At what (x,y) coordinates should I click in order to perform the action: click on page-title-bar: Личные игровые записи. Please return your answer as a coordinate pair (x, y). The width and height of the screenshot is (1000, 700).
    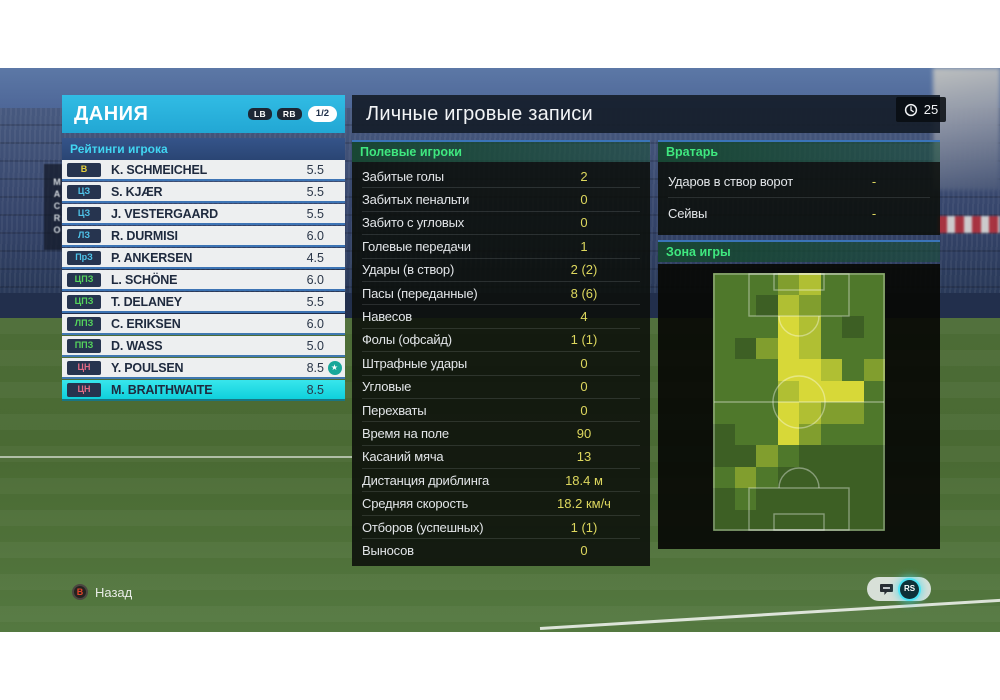
    Looking at the image, I should click on (646, 114).